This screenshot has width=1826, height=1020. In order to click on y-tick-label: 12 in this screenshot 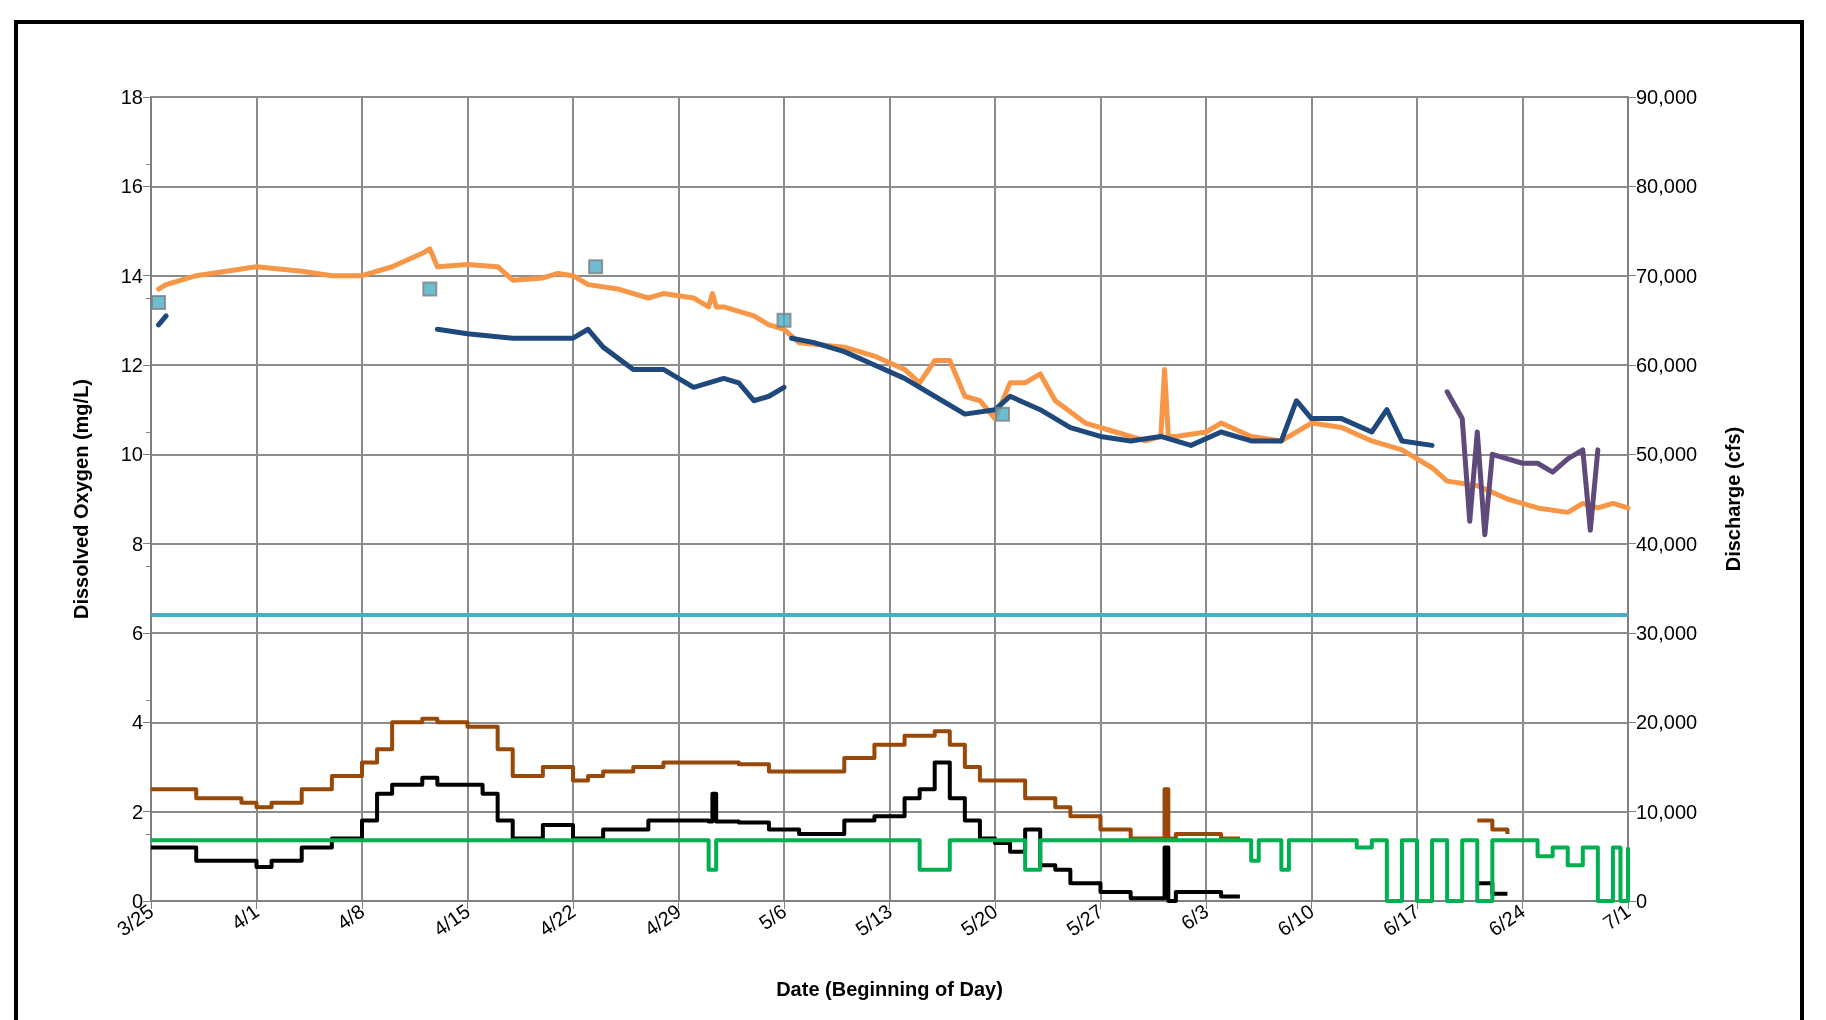, I will do `click(131, 365)`.